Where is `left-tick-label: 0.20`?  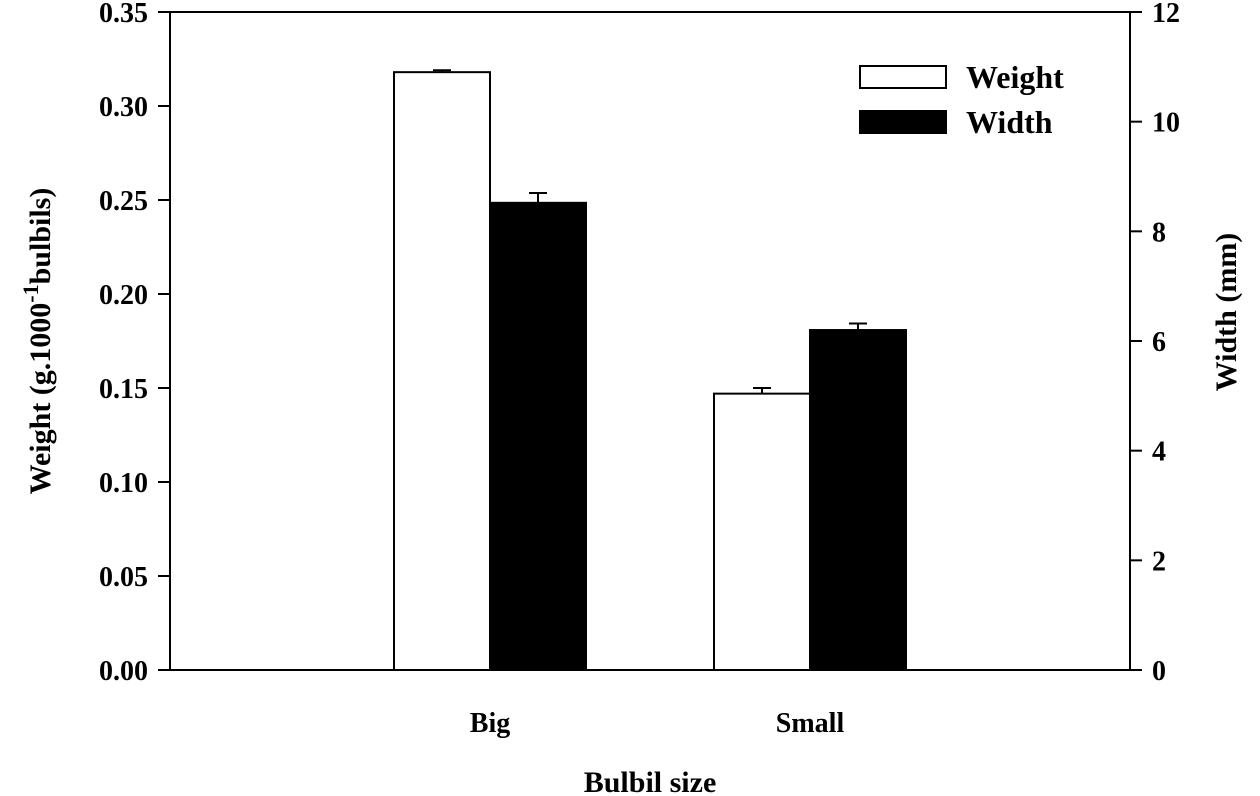
left-tick-label: 0.20 is located at coordinates (123, 295).